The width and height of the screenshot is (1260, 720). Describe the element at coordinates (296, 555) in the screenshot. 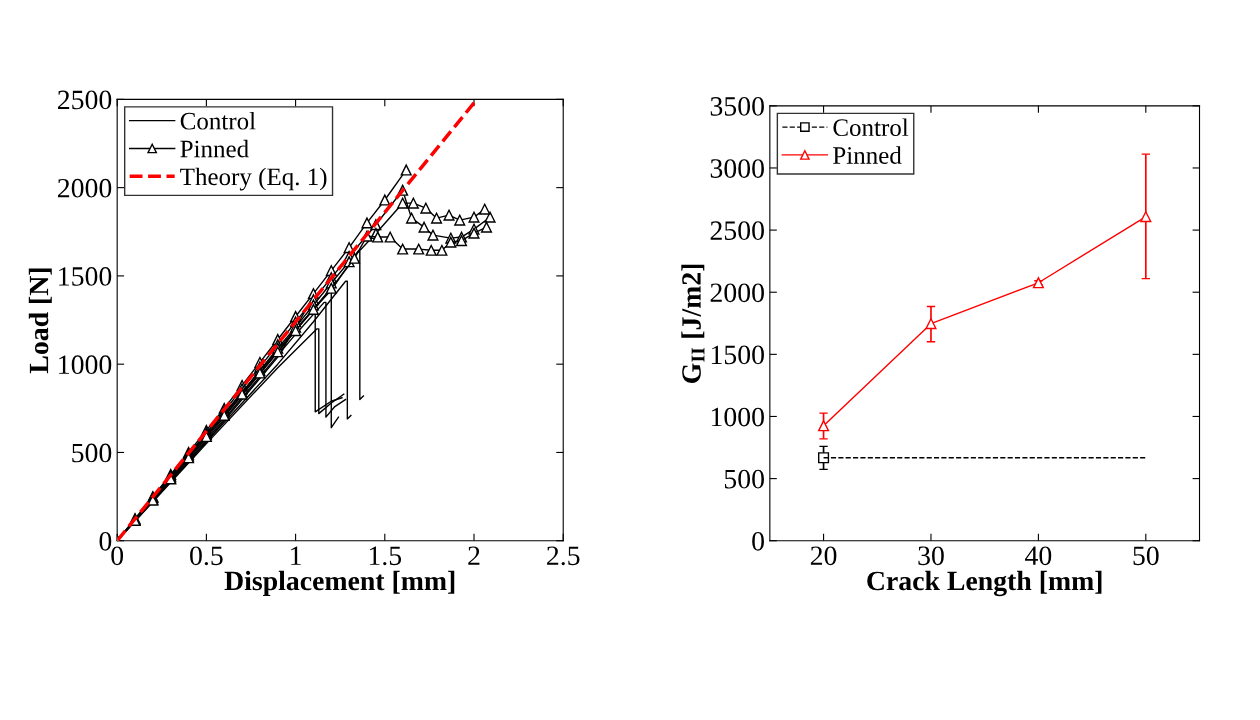

I see `x-tick-label: 1` at that location.